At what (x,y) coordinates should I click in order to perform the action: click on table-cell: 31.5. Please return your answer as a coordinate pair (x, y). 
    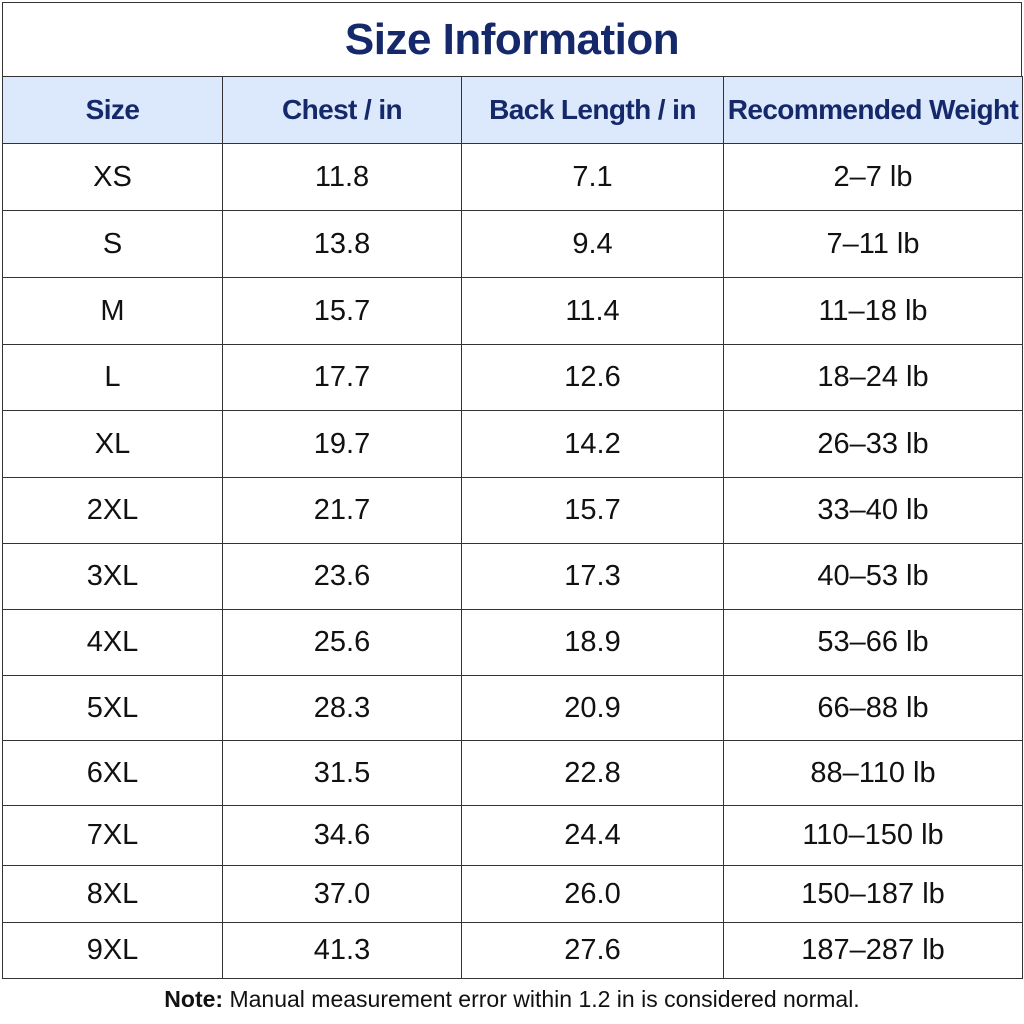
    Looking at the image, I should click on (342, 773).